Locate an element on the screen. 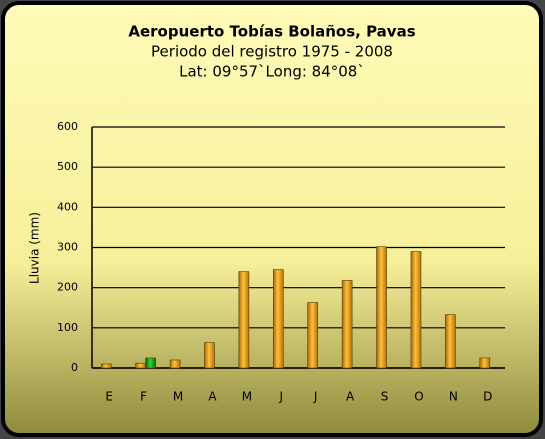  x-tick-label: F is located at coordinates (143, 397).